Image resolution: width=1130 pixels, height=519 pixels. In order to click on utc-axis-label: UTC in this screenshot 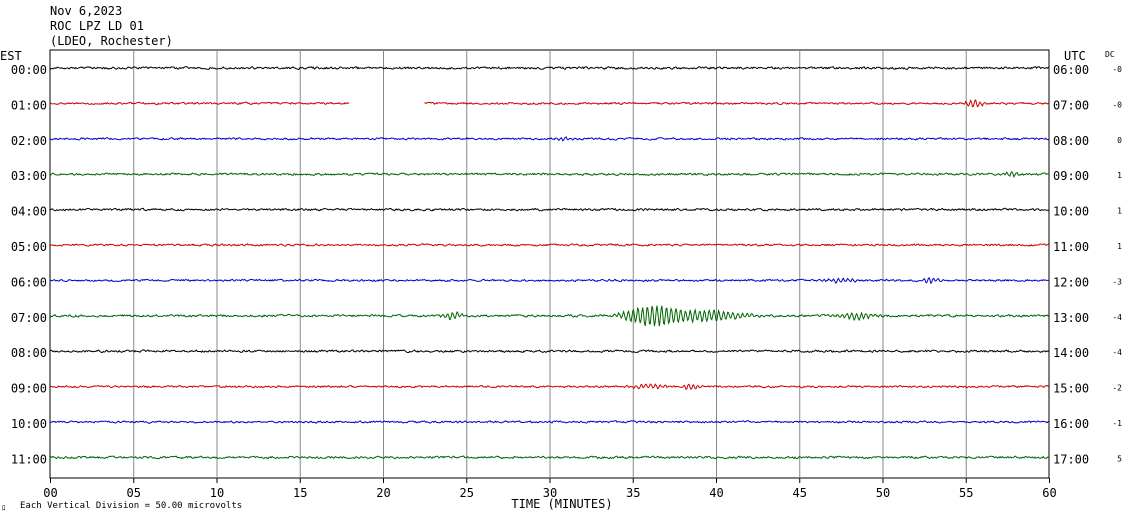, I will do `click(1075, 56)`.